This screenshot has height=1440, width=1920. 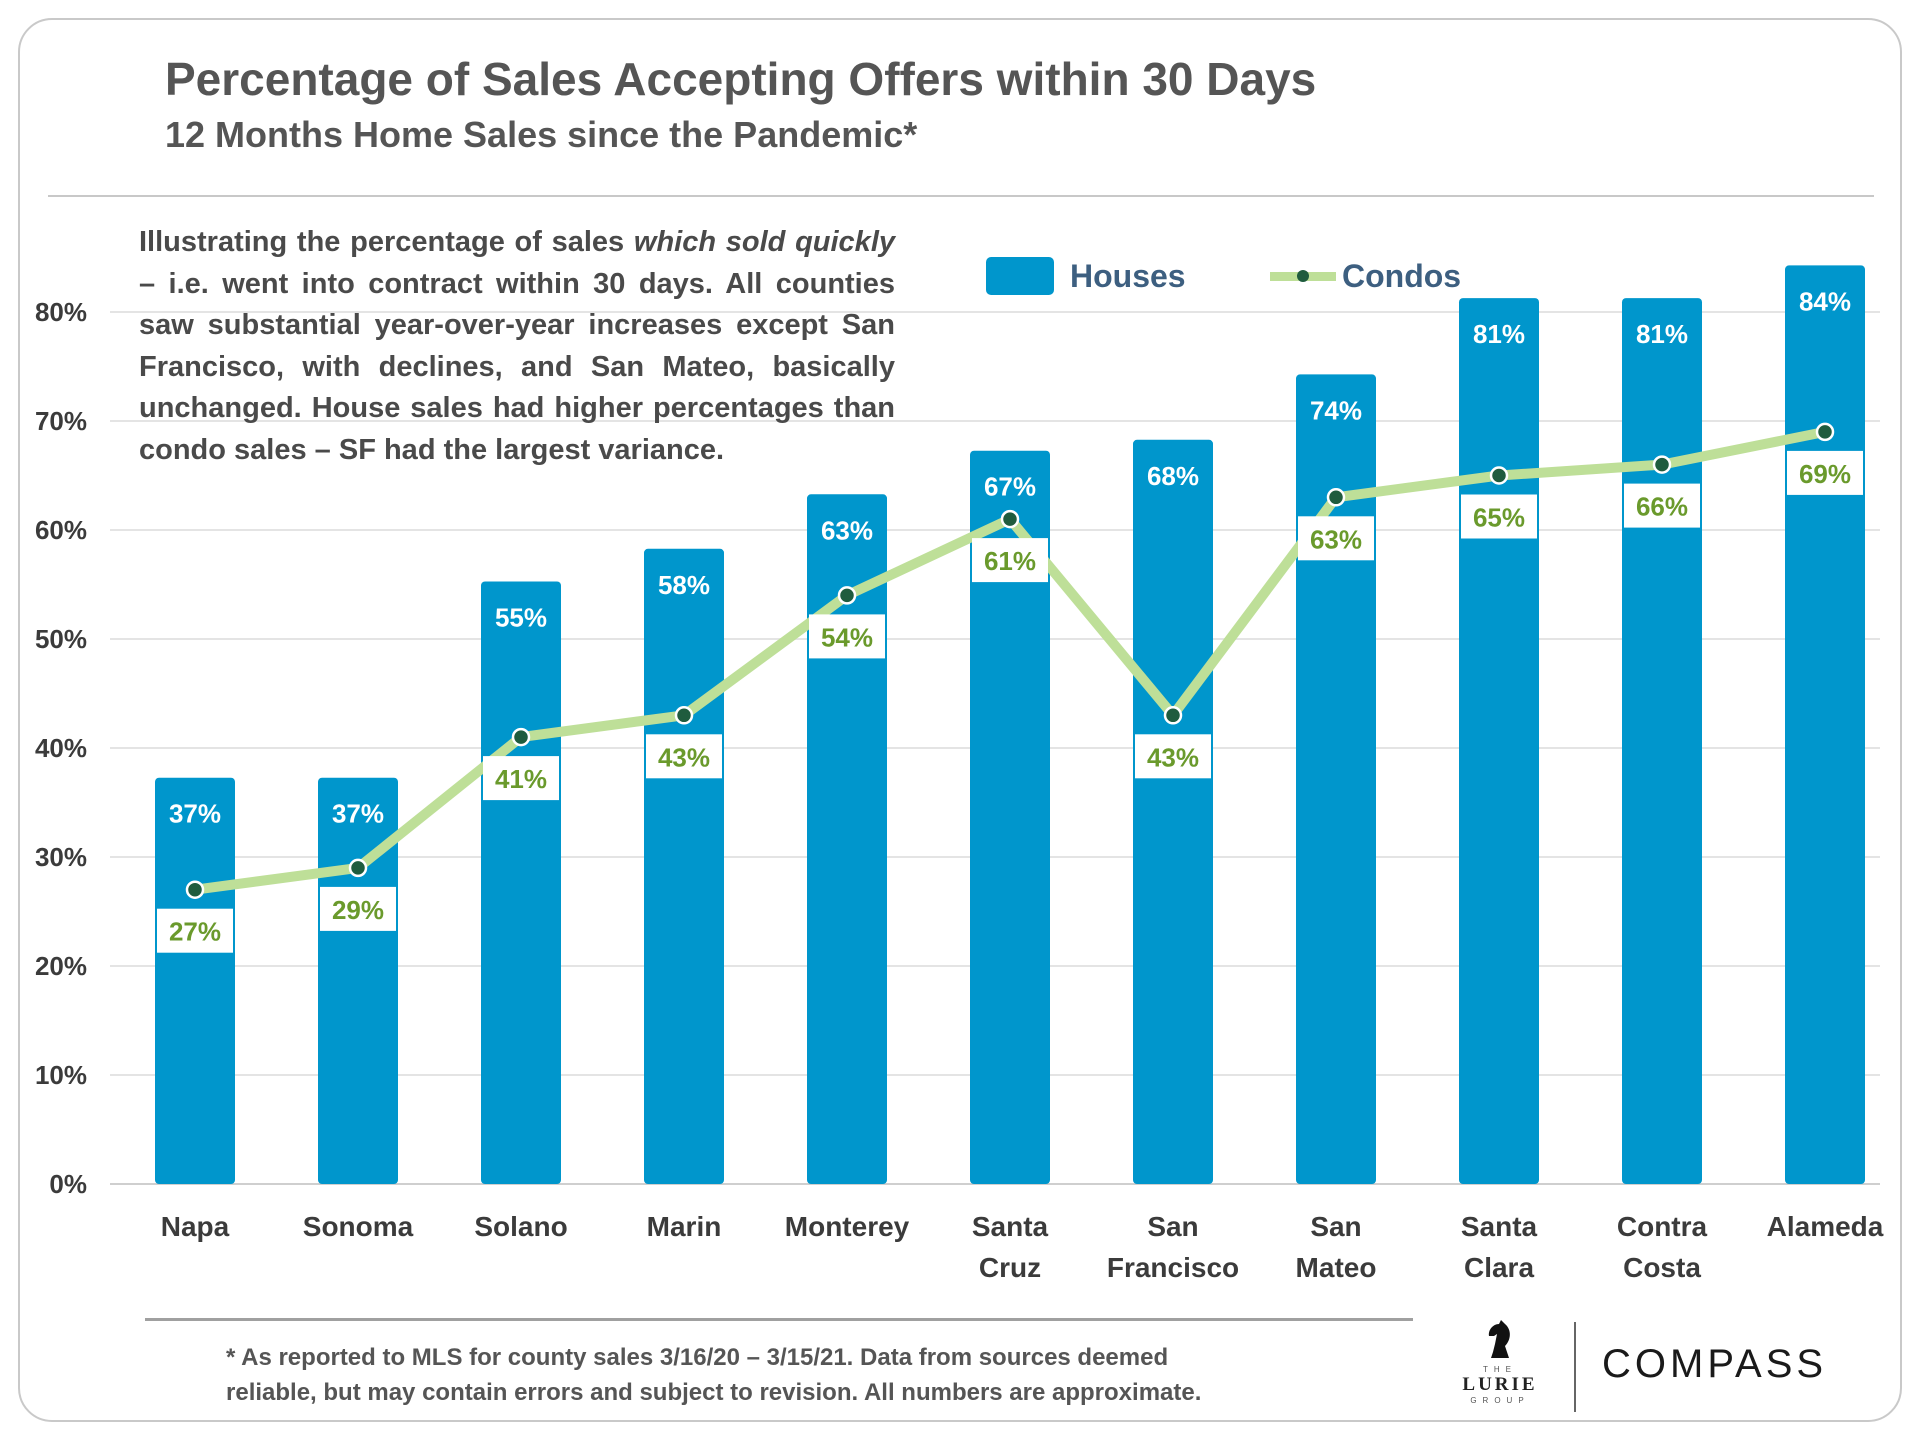 I want to click on condos-data-label: 69%, so click(x=1825, y=474).